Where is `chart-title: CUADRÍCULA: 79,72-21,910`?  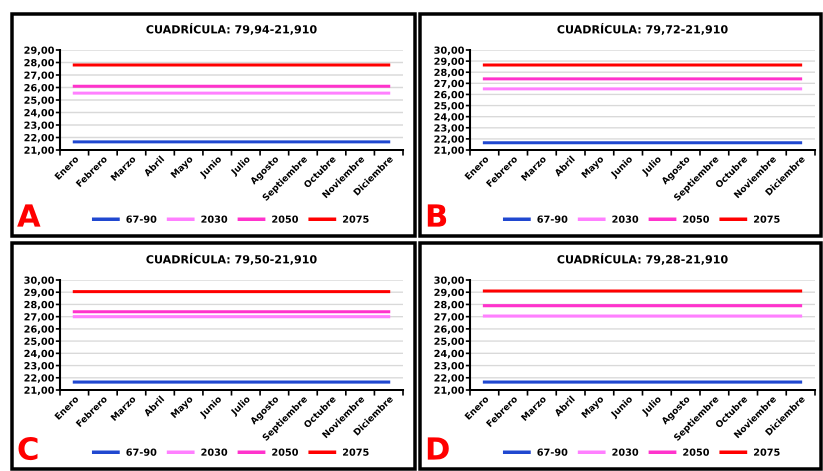
chart-title: CUADRÍCULA: 79,72-21,910 is located at coordinates (642, 29).